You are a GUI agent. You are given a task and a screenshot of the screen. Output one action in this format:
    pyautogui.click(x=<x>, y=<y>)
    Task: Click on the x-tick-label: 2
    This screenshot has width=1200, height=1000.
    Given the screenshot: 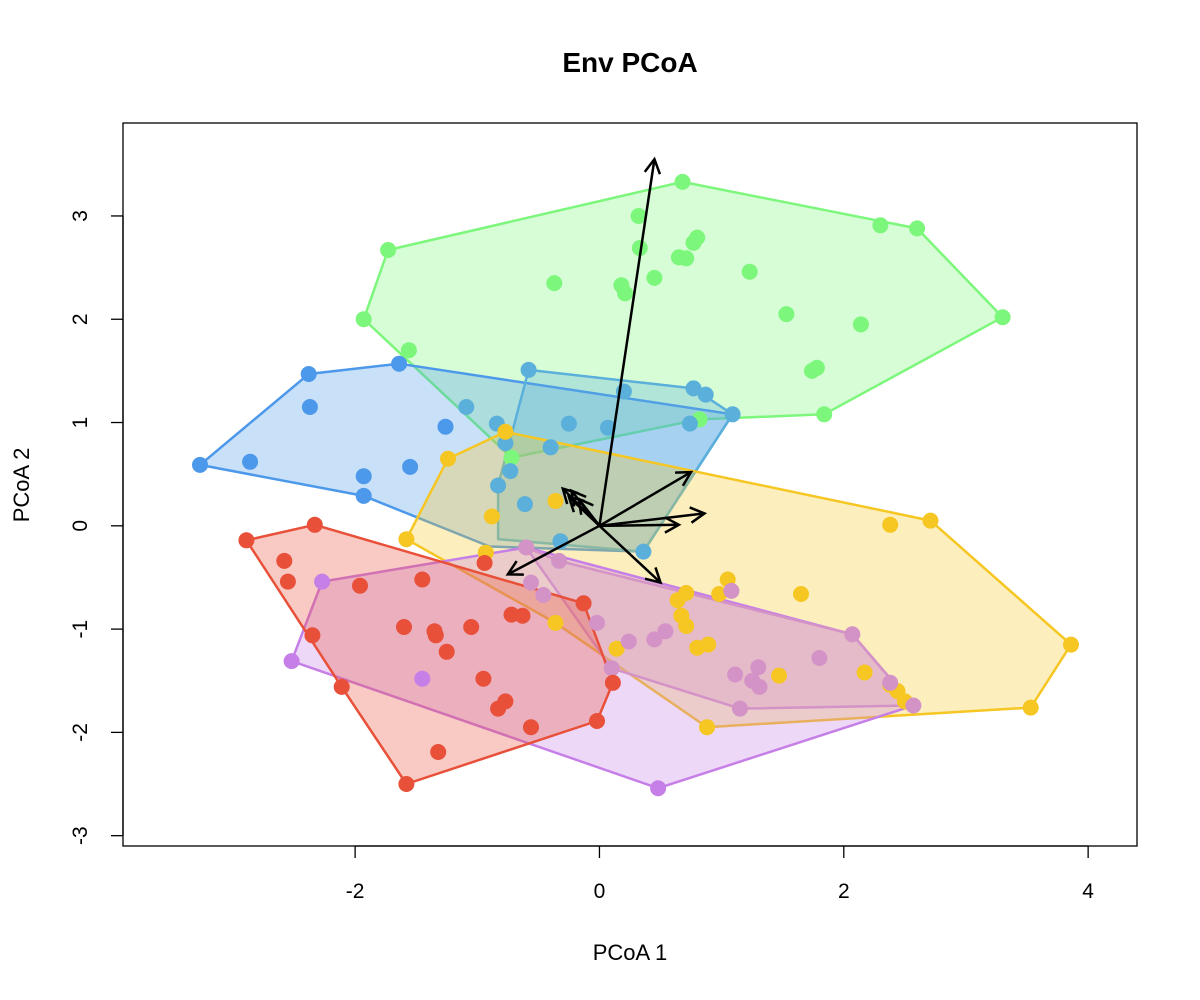 What is the action you would take?
    pyautogui.click(x=844, y=891)
    